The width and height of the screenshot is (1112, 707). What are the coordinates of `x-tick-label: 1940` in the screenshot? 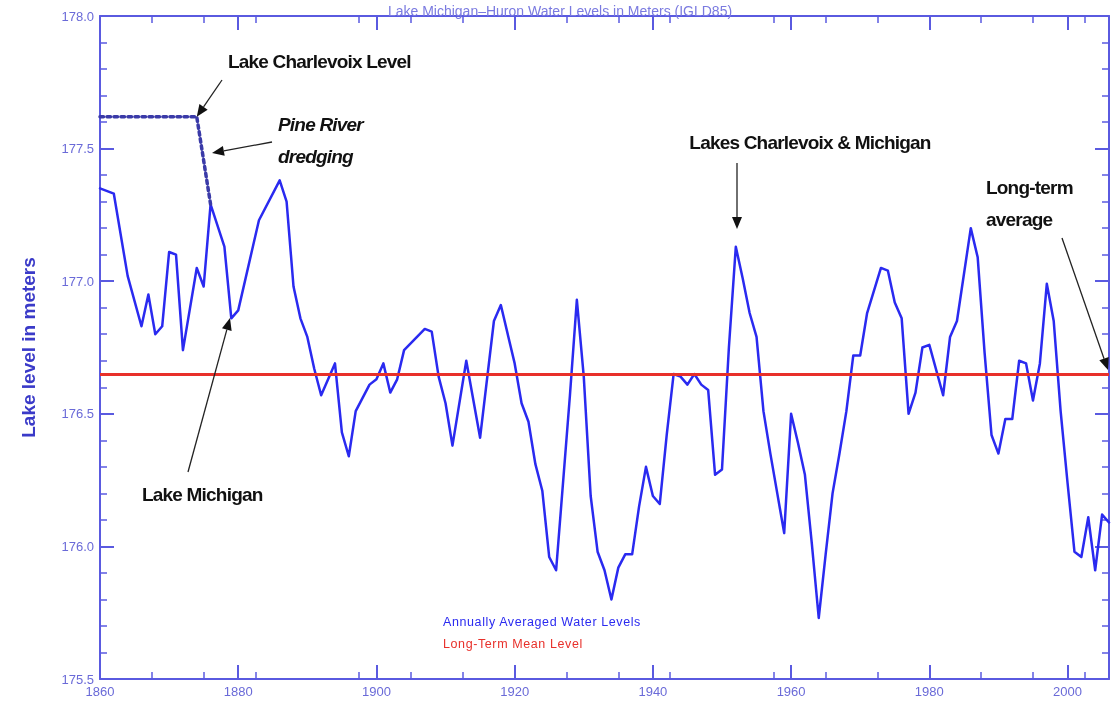 It's located at (653, 691).